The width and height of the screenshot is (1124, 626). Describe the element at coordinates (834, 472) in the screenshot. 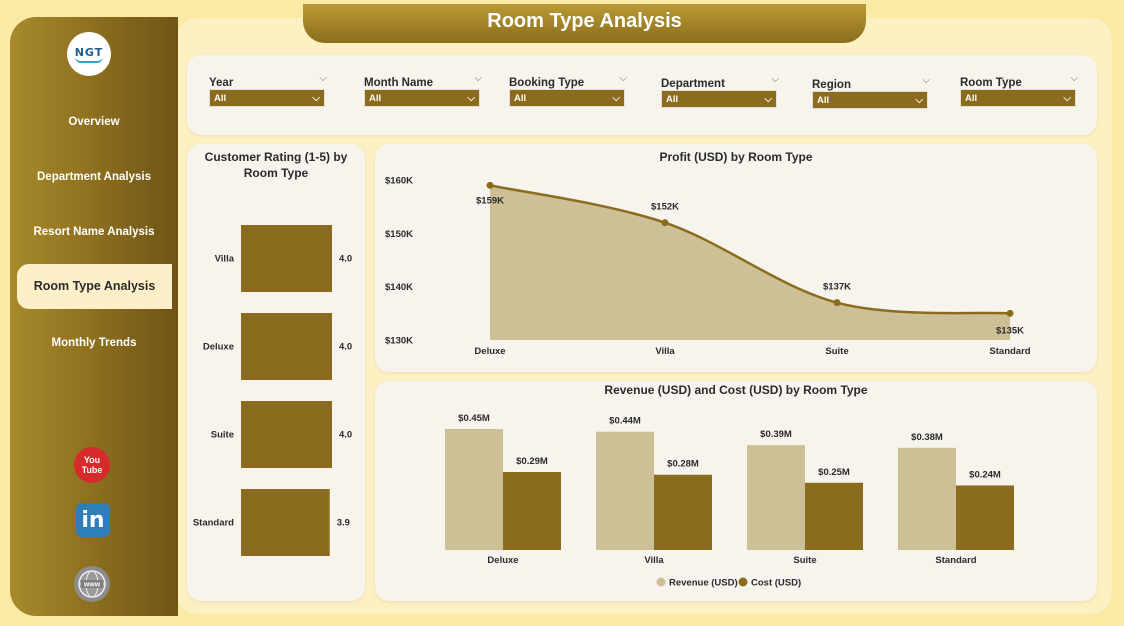

I see `cost-data-label: $0.25M` at that location.